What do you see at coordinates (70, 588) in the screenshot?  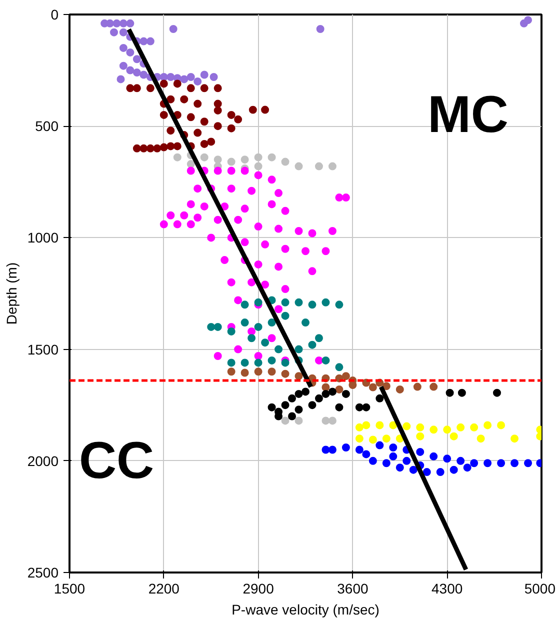 I see `x-tick-label: 1500` at bounding box center [70, 588].